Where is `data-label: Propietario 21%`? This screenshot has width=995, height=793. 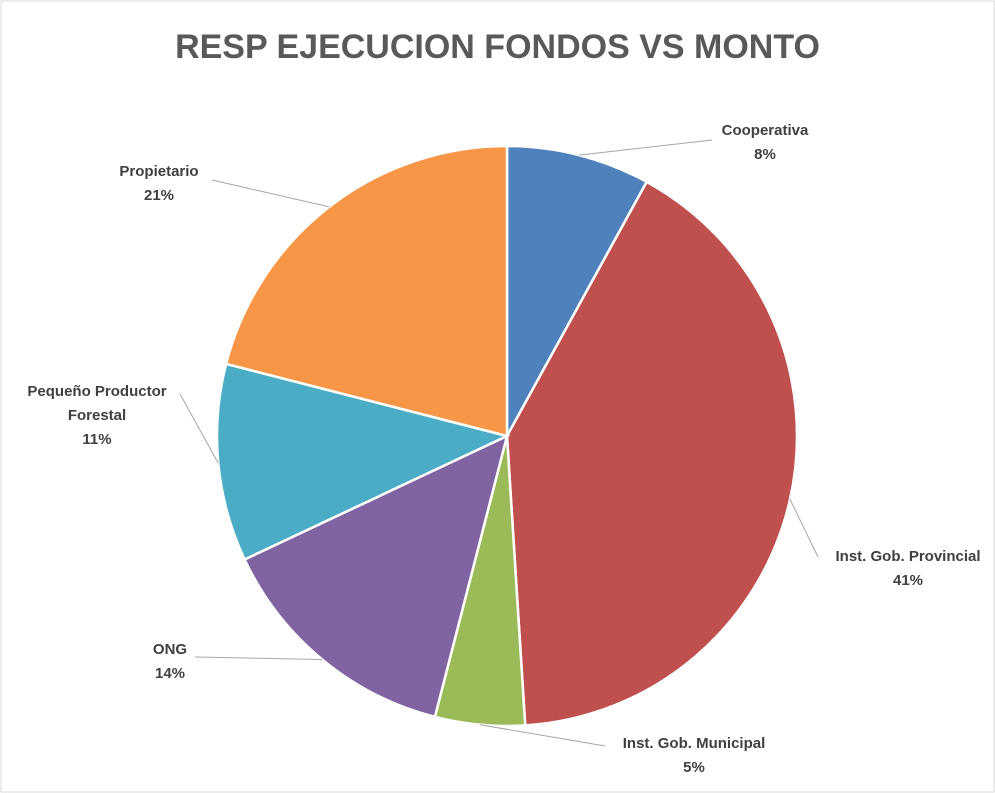
data-label: Propietario 21% is located at coordinates (159, 184).